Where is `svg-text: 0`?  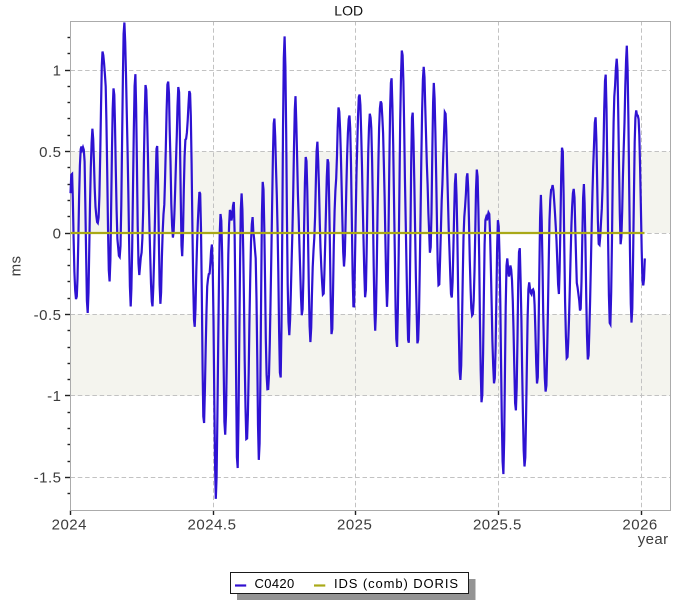
svg-text: 0 is located at coordinates (57, 233).